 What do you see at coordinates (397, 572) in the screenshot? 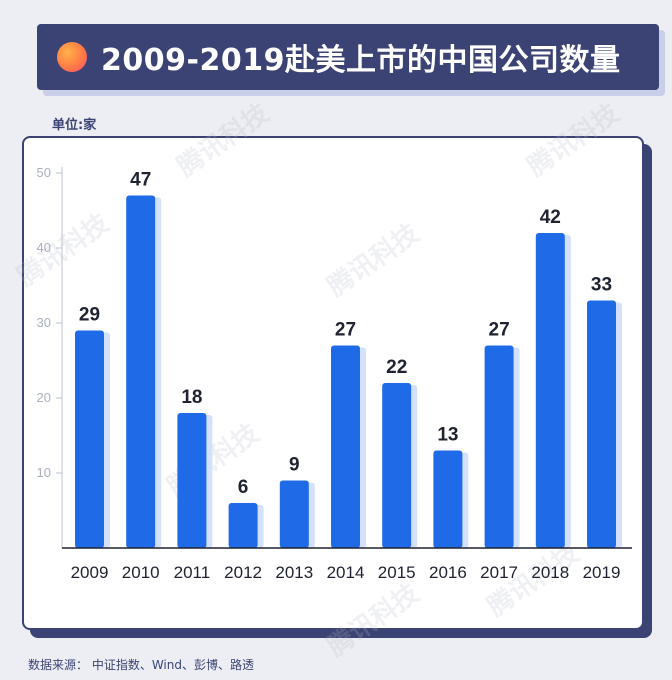
I see `x-tick-label: 2015` at bounding box center [397, 572].